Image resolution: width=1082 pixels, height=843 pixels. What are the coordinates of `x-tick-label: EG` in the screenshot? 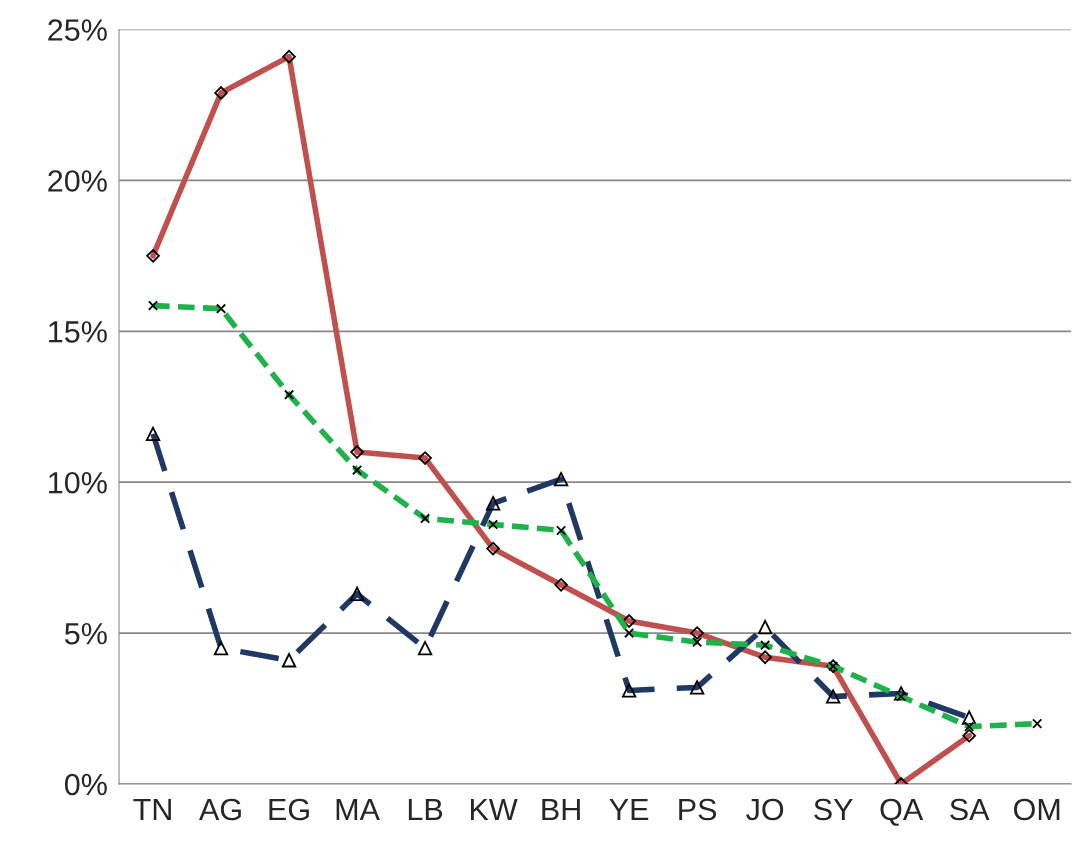 It's located at (289, 809).